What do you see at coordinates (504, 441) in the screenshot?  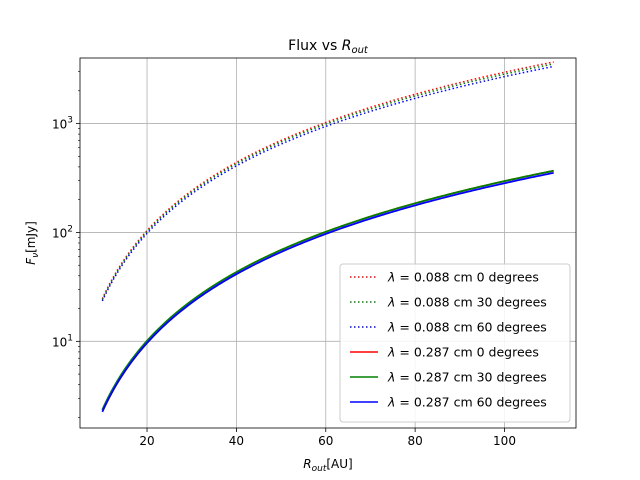 I see `x-tick-label: 100` at bounding box center [504, 441].